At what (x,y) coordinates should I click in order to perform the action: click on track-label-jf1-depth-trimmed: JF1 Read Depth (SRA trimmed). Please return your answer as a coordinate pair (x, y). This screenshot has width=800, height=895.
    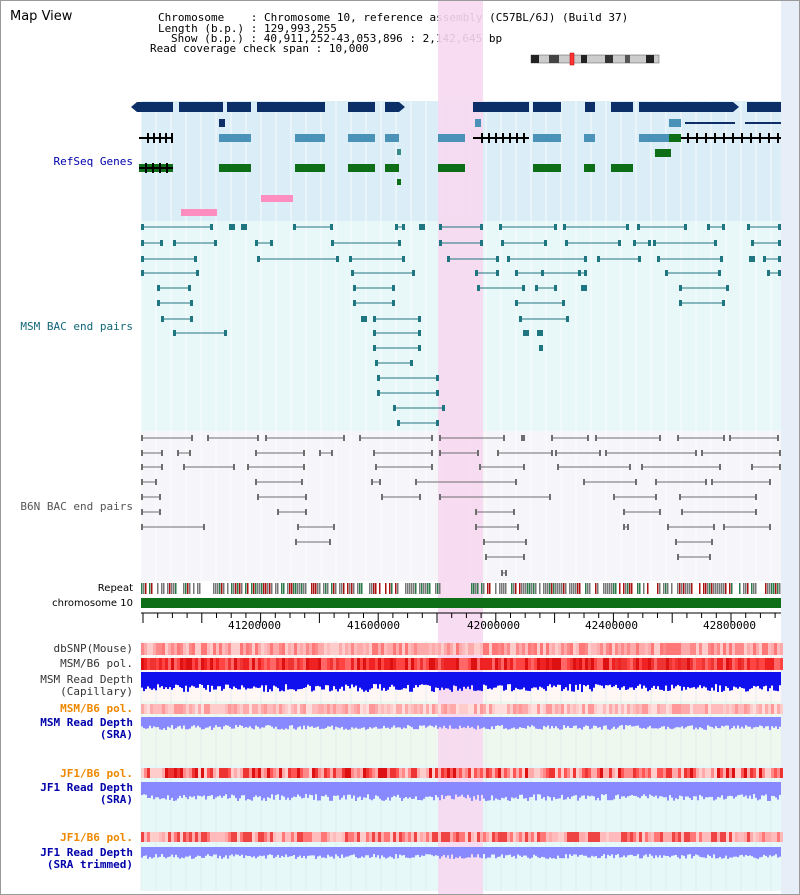
    Looking at the image, I should click on (86, 859).